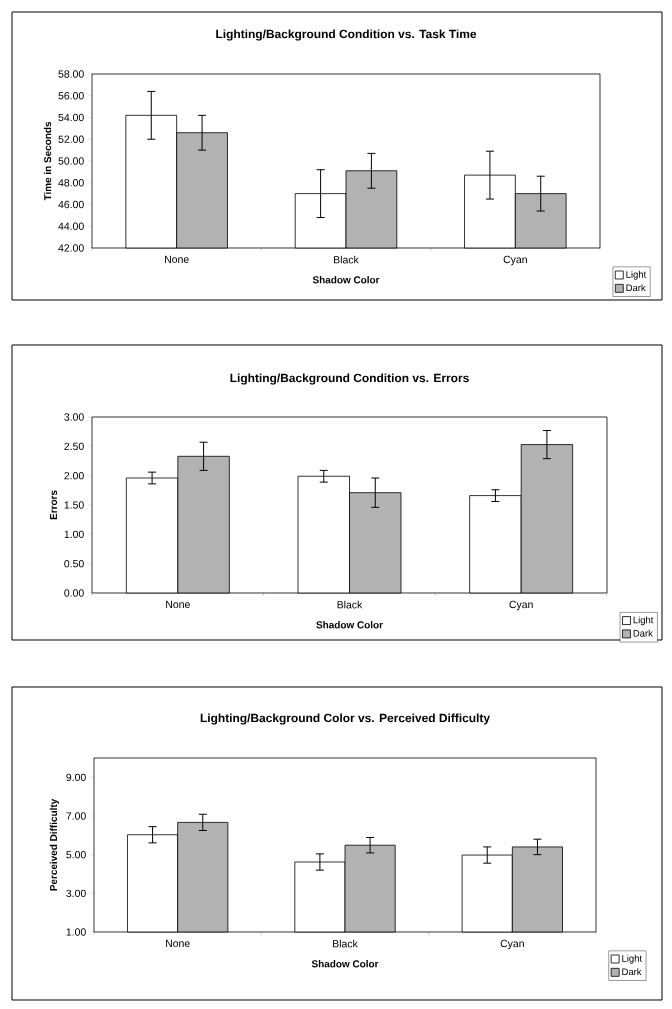 The image size is (672, 1009). What do you see at coordinates (74, 475) in the screenshot?
I see `y-tick-label: 2.00` at bounding box center [74, 475].